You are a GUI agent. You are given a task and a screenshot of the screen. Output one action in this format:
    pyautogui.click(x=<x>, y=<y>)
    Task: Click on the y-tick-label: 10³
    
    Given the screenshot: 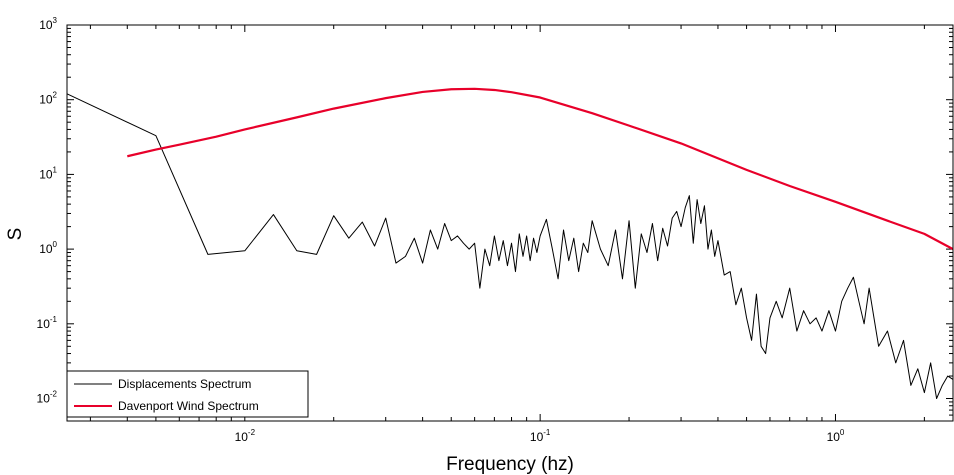 What is the action you would take?
    pyautogui.click(x=48, y=24)
    